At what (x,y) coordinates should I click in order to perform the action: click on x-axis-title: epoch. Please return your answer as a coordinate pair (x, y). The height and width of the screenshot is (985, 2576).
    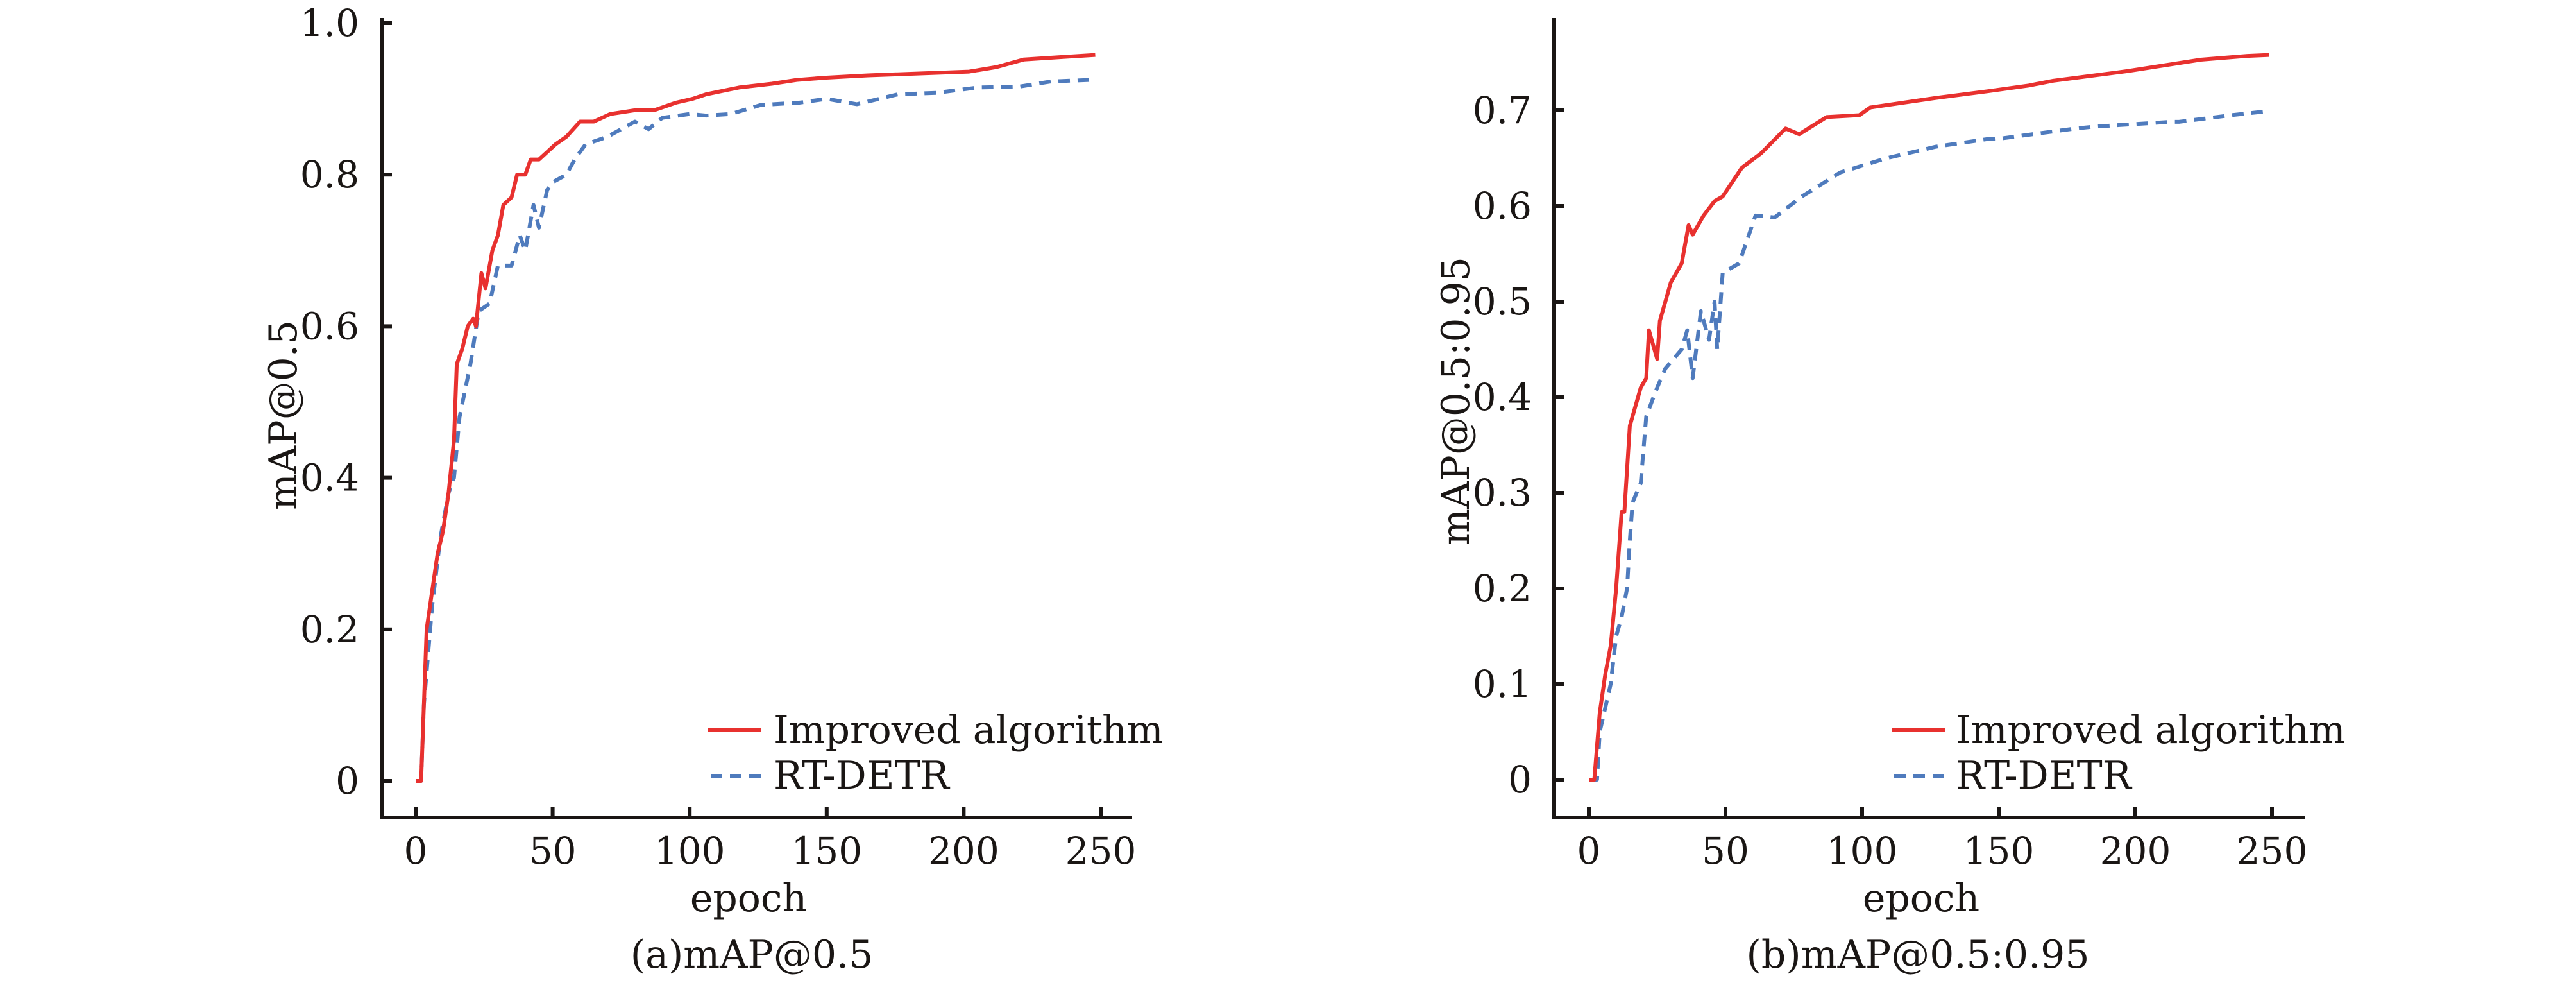
    Looking at the image, I should click on (748, 898).